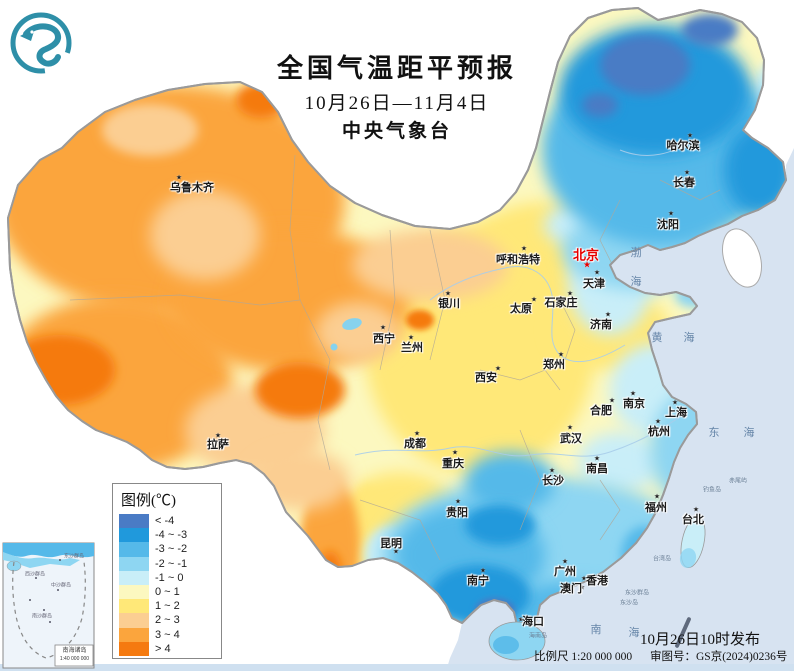 The image size is (794, 671). Describe the element at coordinates (684, 183) in the screenshot. I see `city-label: 长春` at that location.